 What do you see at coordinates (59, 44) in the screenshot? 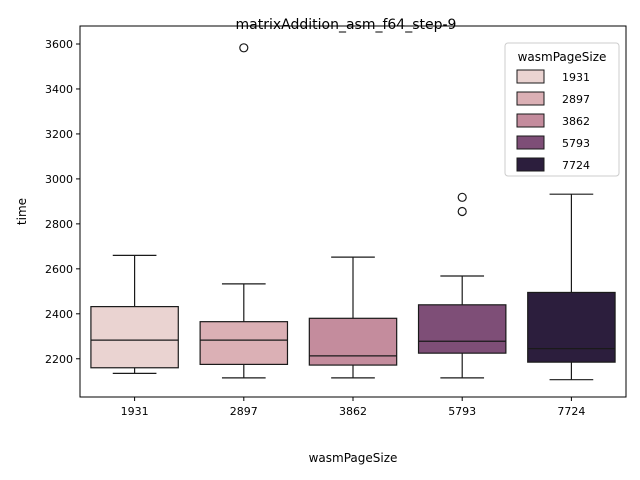
I see `y-tick-label: 3600` at bounding box center [59, 44].